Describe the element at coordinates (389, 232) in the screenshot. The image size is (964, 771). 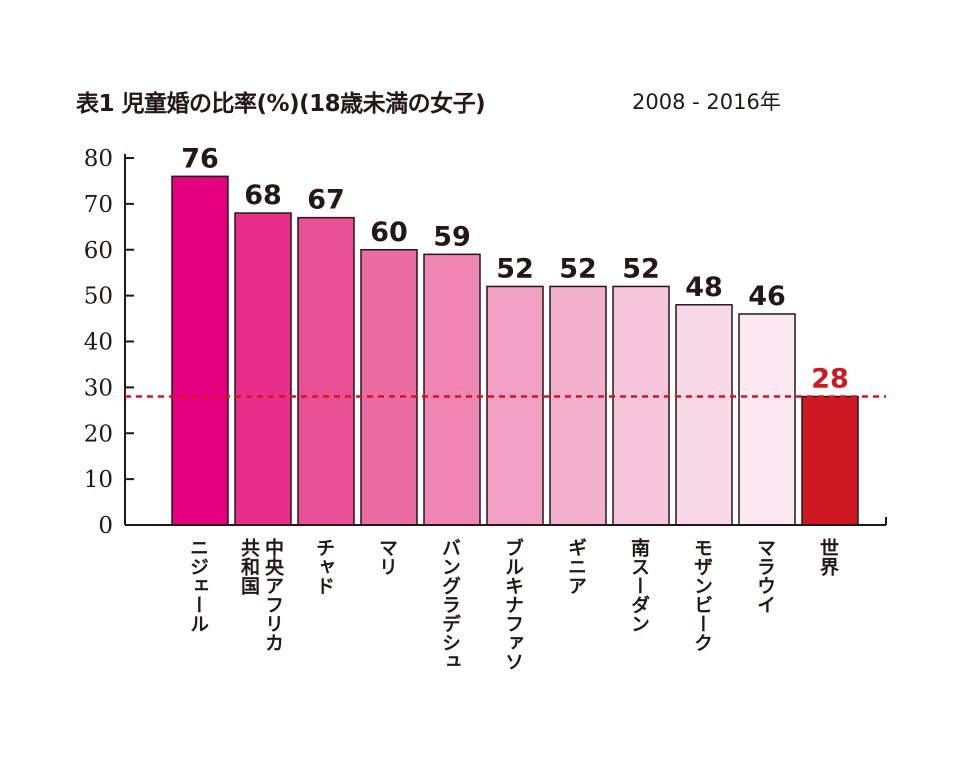
I see `data-label: 60` at that location.